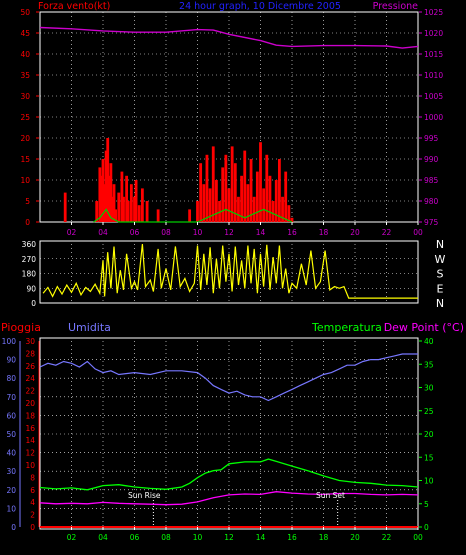  What do you see at coordinates (11, 471) in the screenshot?
I see `humidity-axis-tick: 30` at bounding box center [11, 471].